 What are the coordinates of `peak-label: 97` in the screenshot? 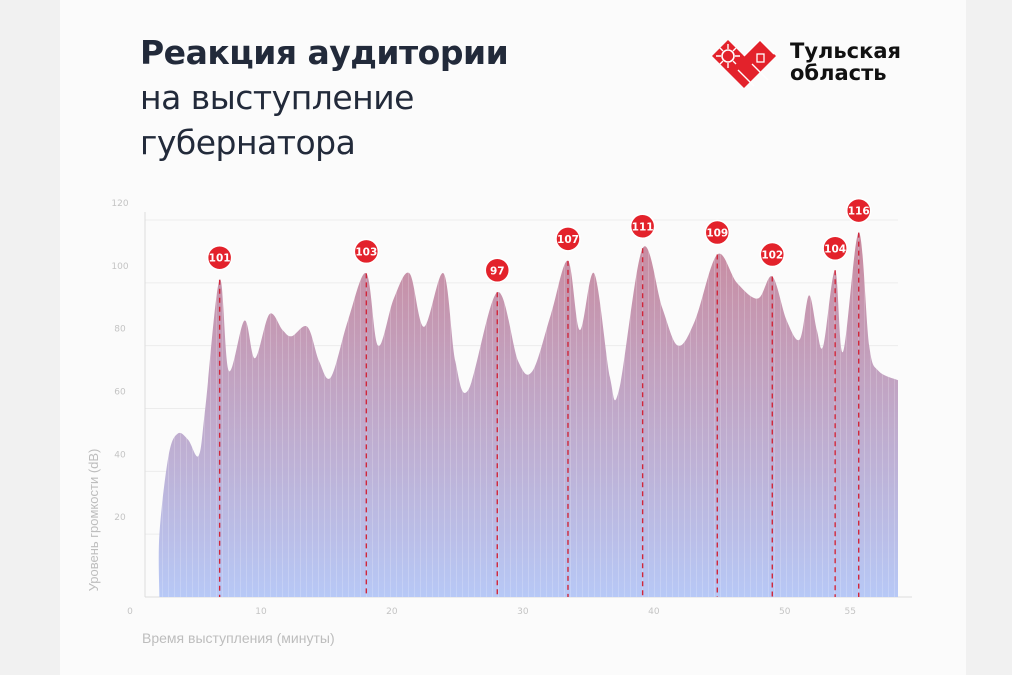 It's located at (497, 271).